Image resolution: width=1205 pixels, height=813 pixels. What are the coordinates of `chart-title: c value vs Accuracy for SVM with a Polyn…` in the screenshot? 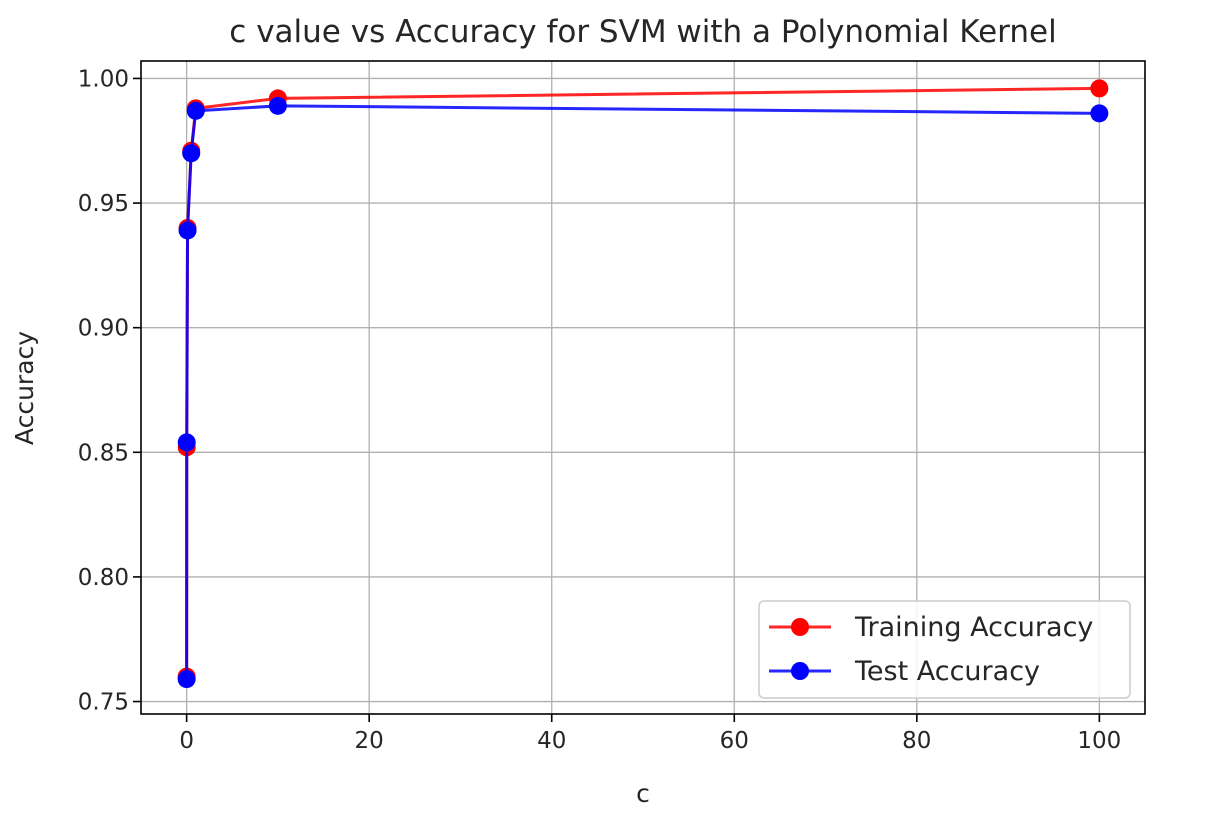 It's located at (642, 32).